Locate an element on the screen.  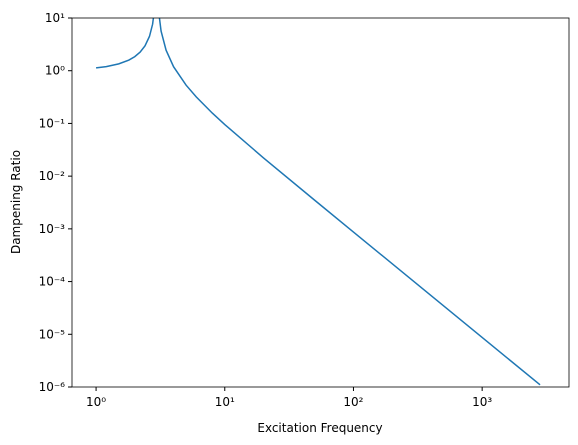
y-tick-label: 10⁻⁵ is located at coordinates (52, 334).